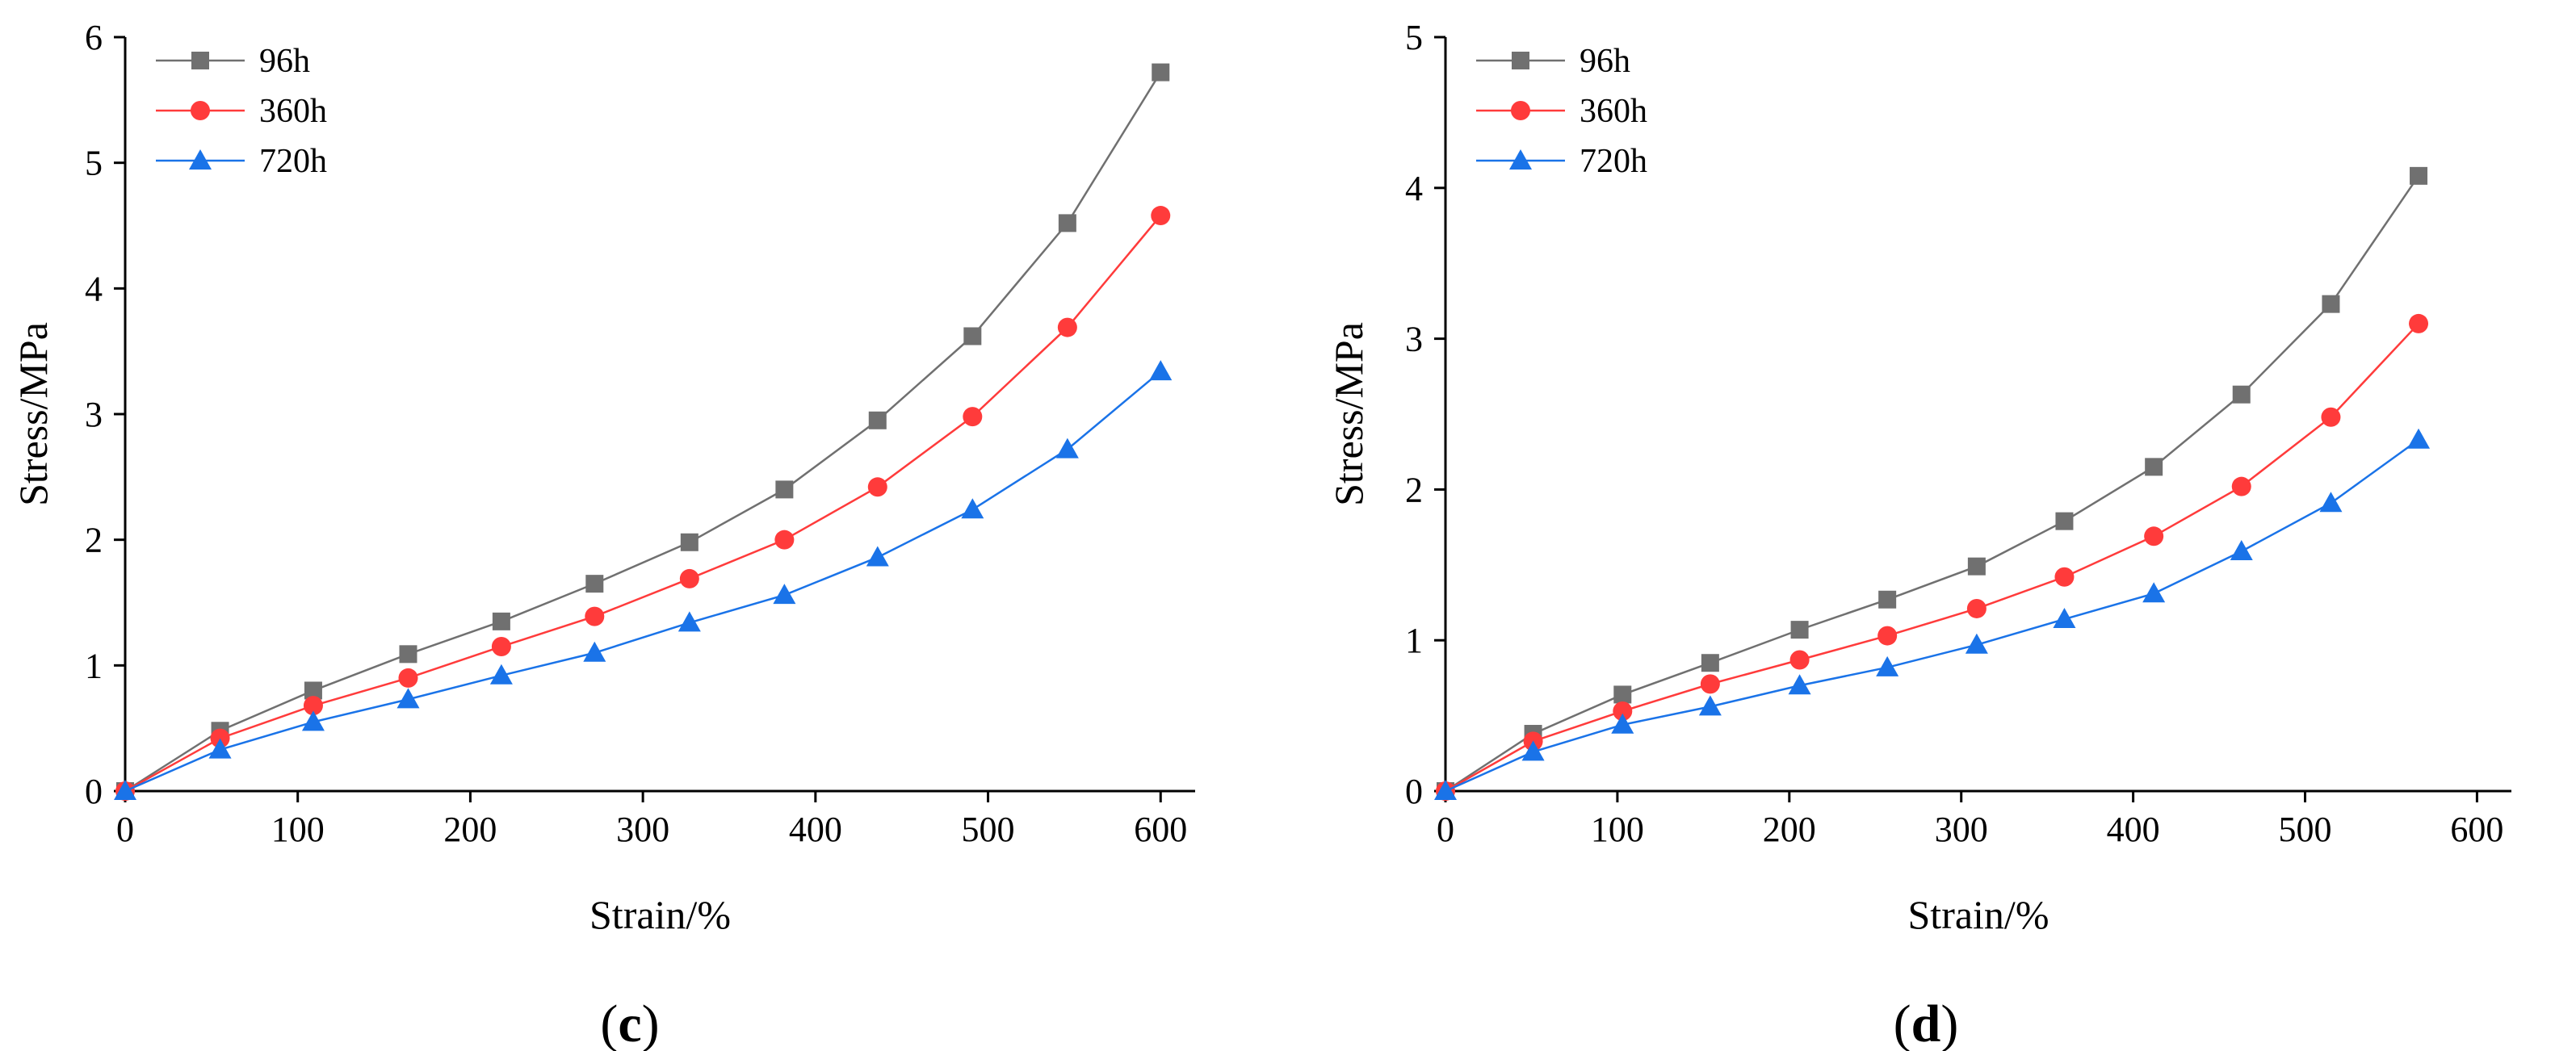  Describe the element at coordinates (33, 414) in the screenshot. I see `y-axis-title: Stress/MPa` at that location.